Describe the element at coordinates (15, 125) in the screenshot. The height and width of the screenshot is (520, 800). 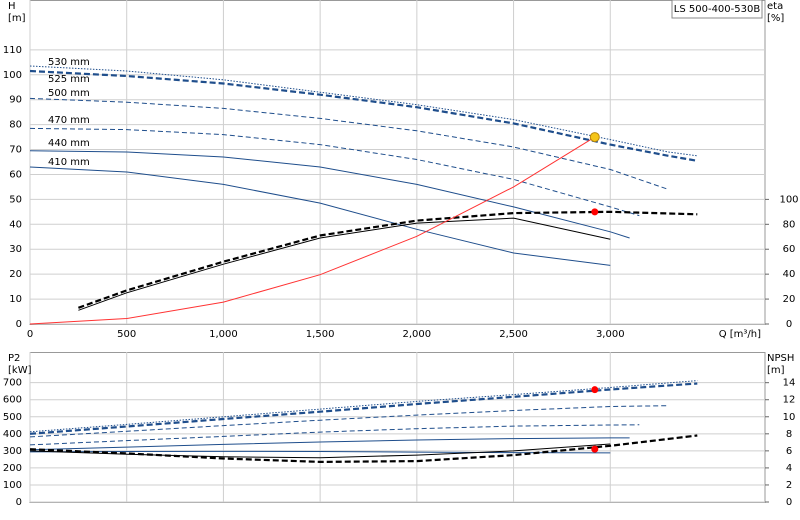
I see `y-tick-label: 80` at that location.